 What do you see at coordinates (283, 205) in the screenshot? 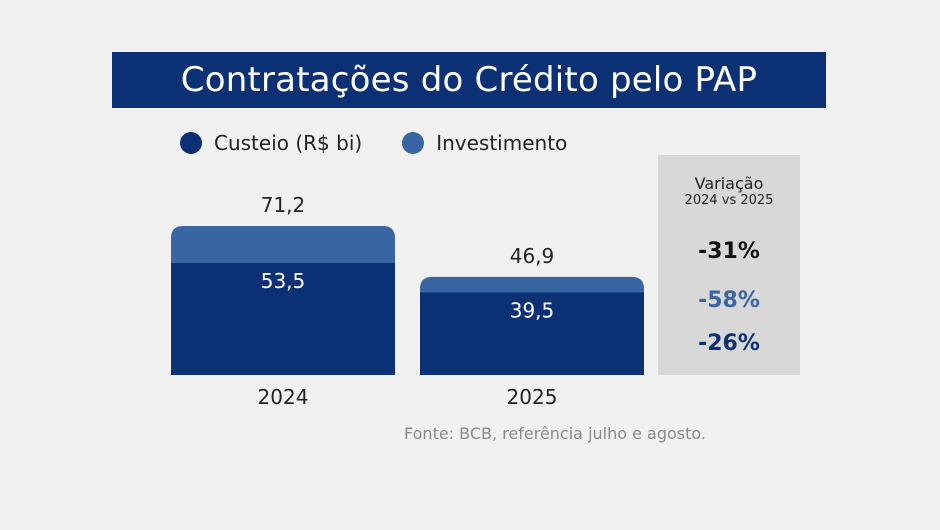
I see `total-label-2024: 71,2` at bounding box center [283, 205].